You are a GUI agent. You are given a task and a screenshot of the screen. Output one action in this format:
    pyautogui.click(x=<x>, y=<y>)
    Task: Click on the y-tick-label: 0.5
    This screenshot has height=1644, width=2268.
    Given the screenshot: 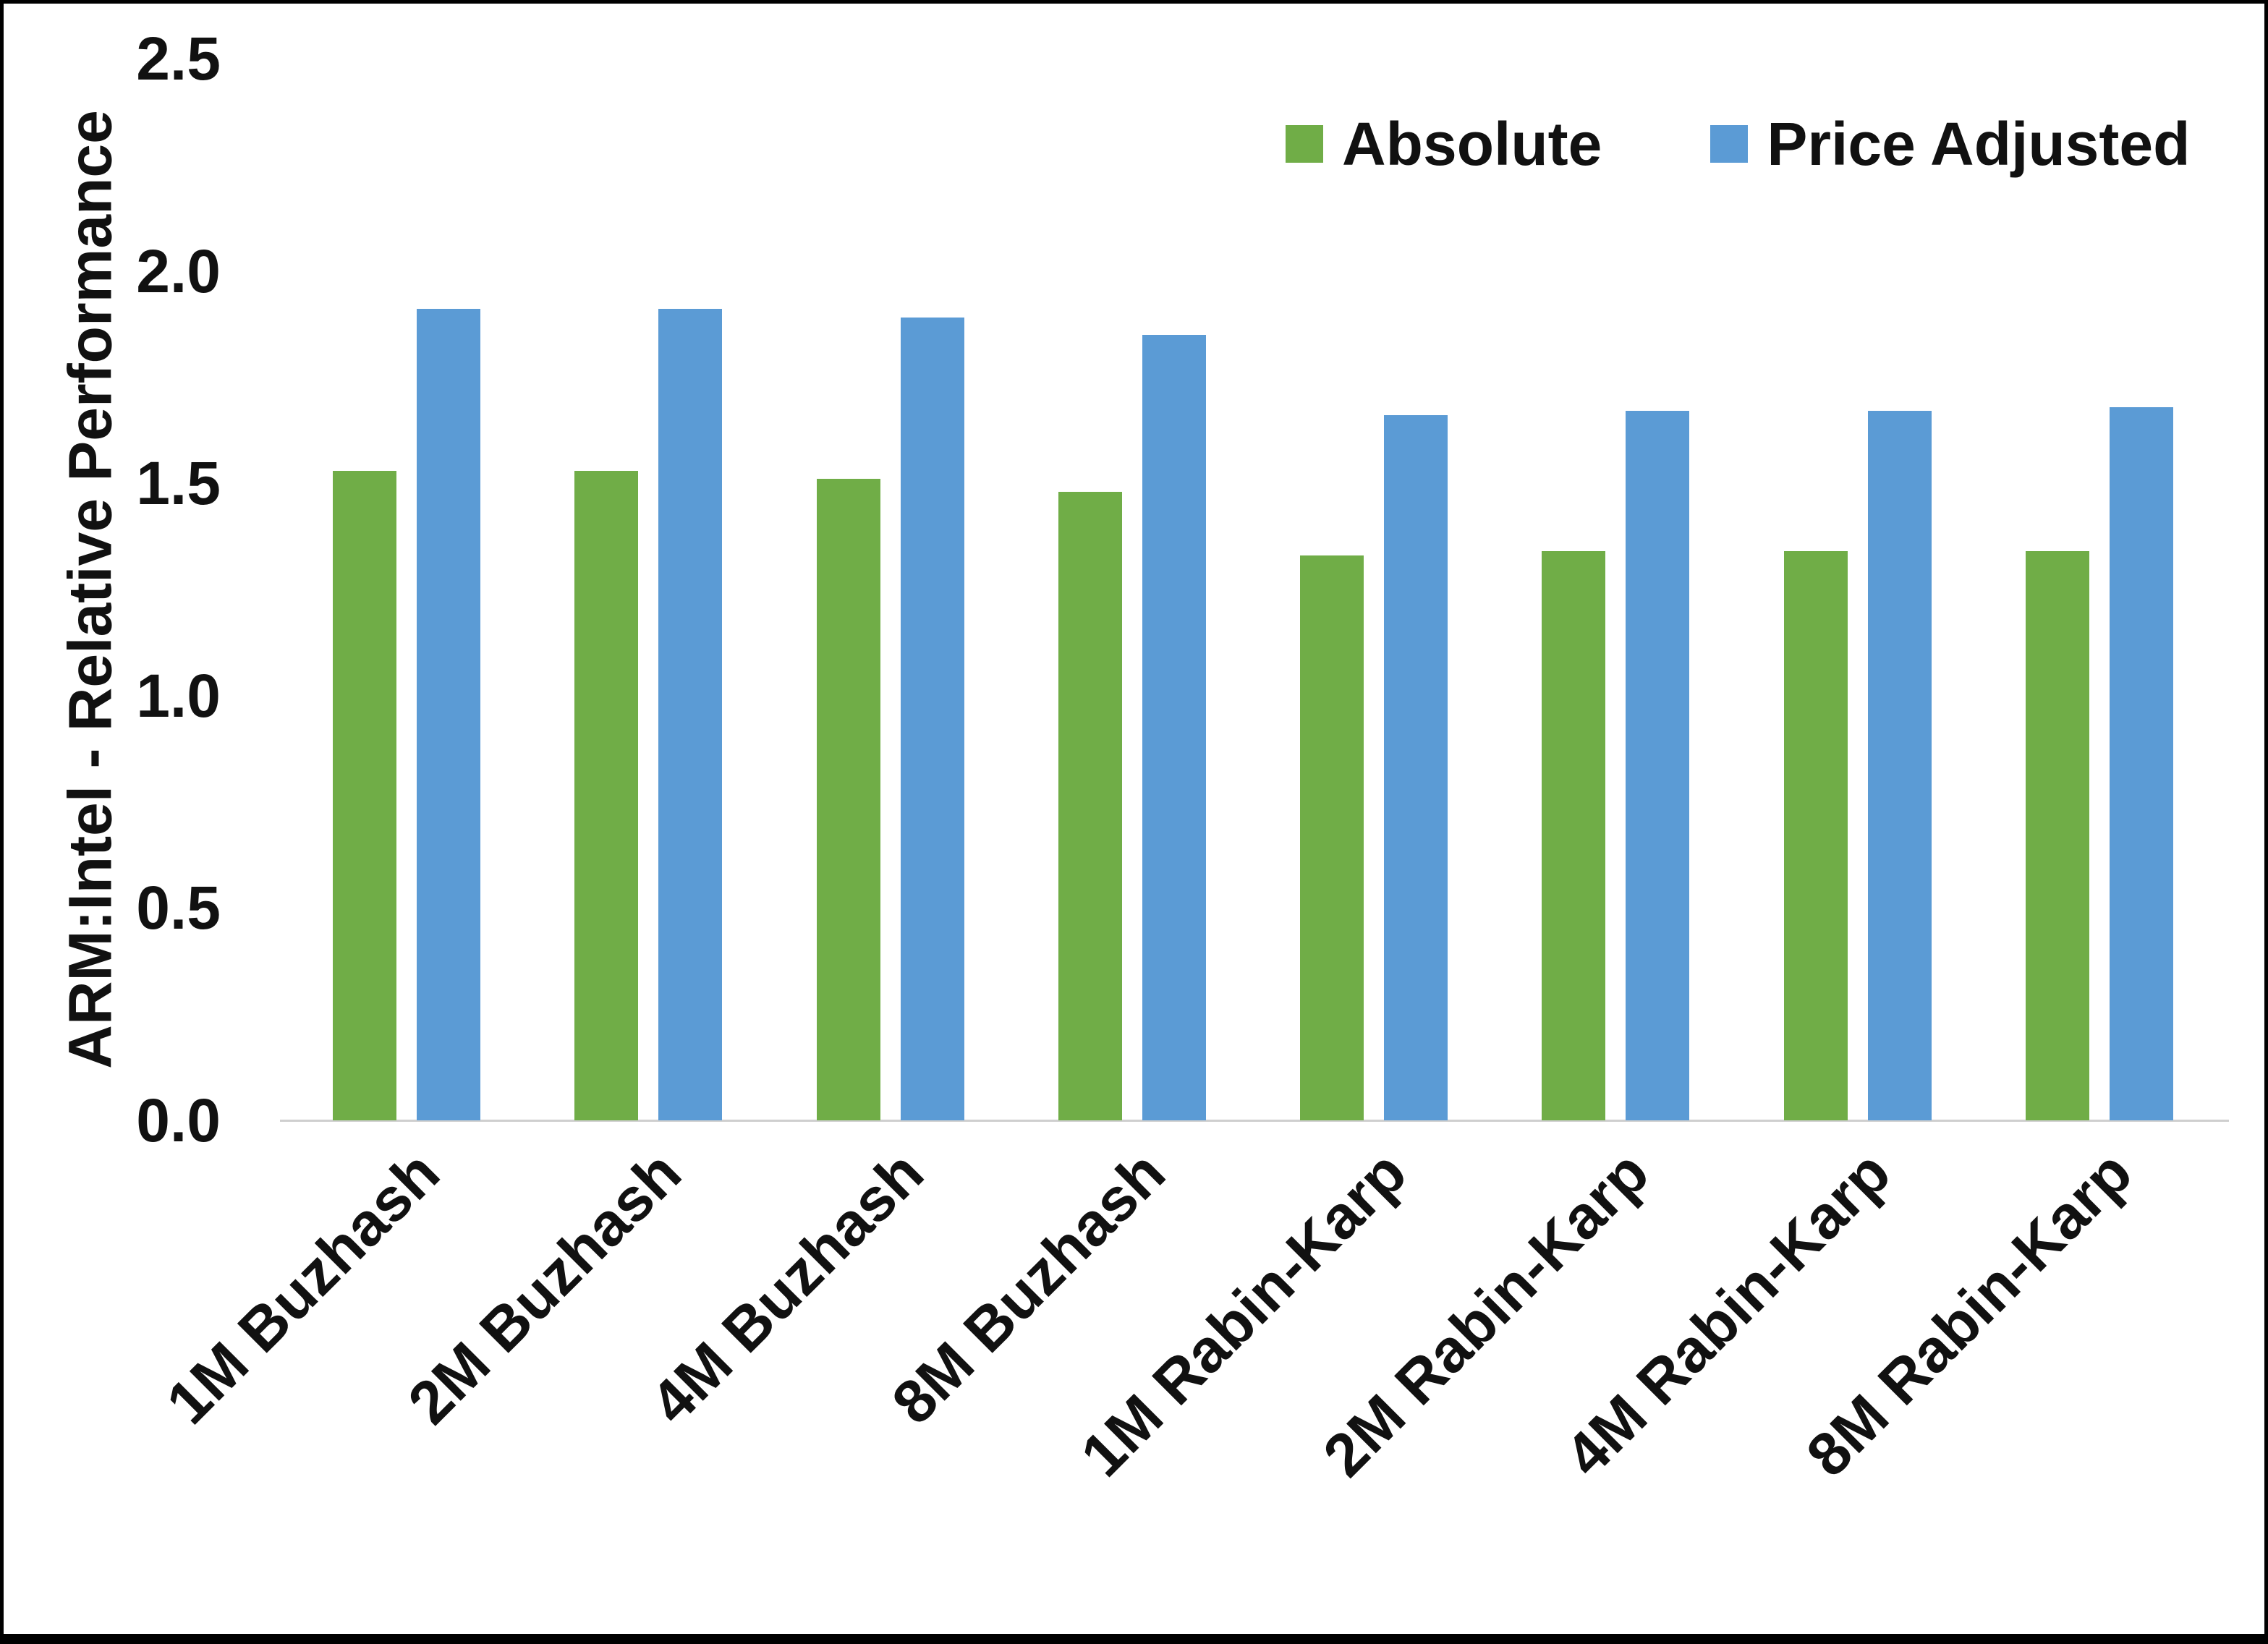 What is the action you would take?
    pyautogui.click(x=178, y=908)
    